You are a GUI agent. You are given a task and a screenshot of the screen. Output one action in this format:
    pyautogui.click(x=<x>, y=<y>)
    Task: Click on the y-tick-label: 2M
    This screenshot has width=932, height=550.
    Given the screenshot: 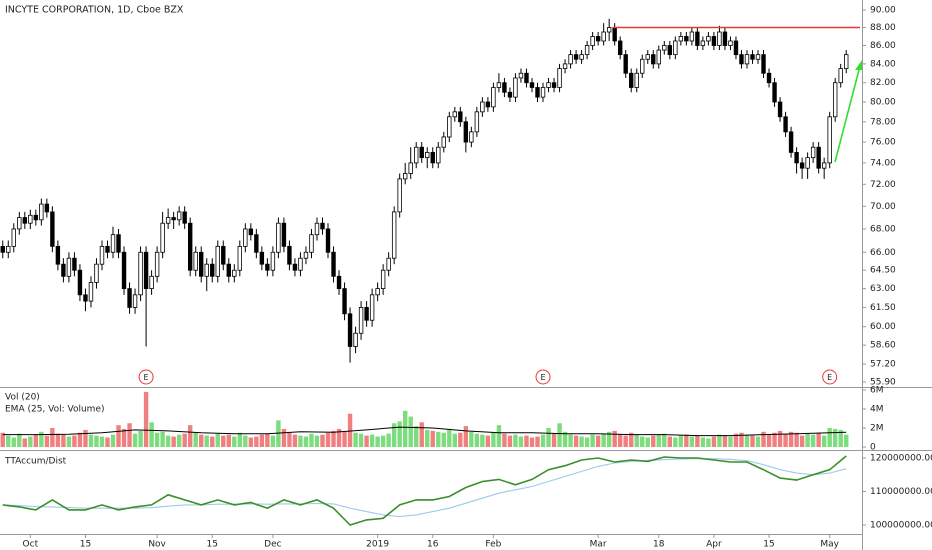 What is the action you would take?
    pyautogui.click(x=877, y=429)
    